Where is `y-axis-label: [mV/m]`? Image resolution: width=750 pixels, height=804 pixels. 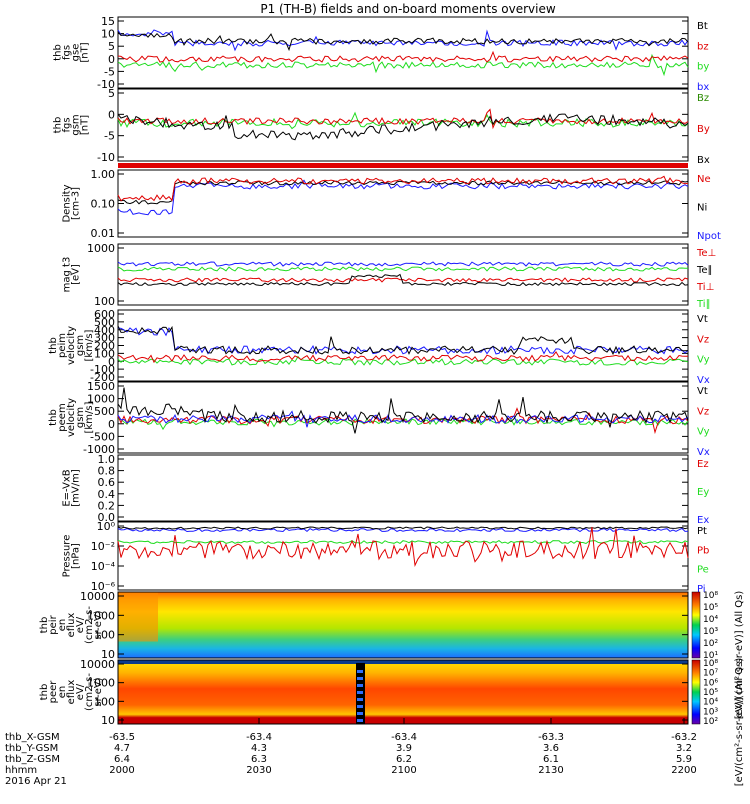
y-axis-label: [mV/m] is located at coordinates (76, 488).